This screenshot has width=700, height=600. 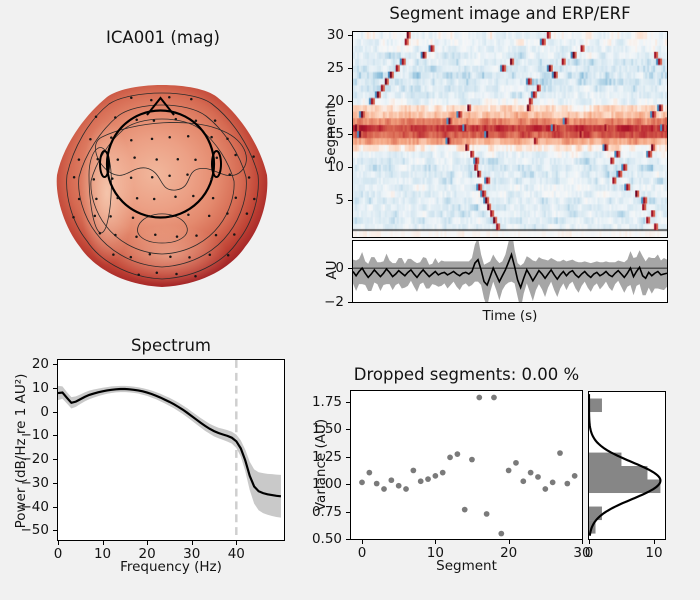 I want to click on segment-image-title: Segment image and ERP/ERF, so click(x=510, y=13).